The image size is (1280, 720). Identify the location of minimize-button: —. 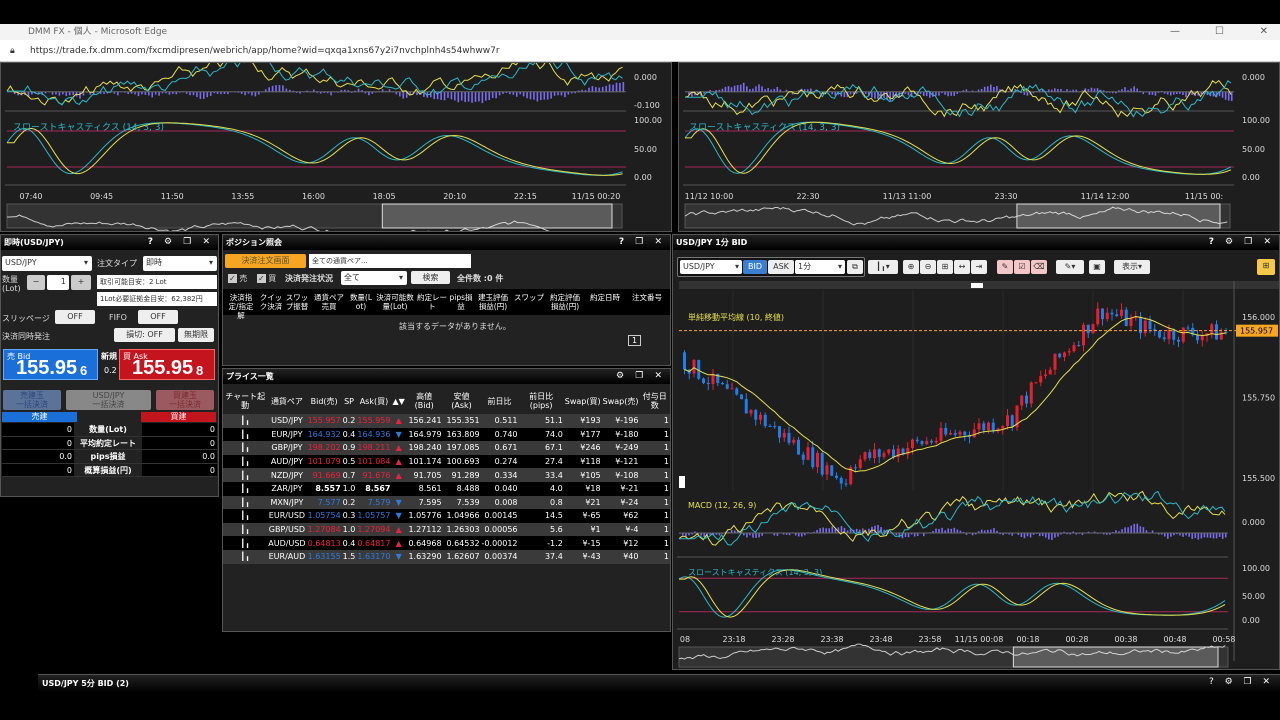
(1175, 31).